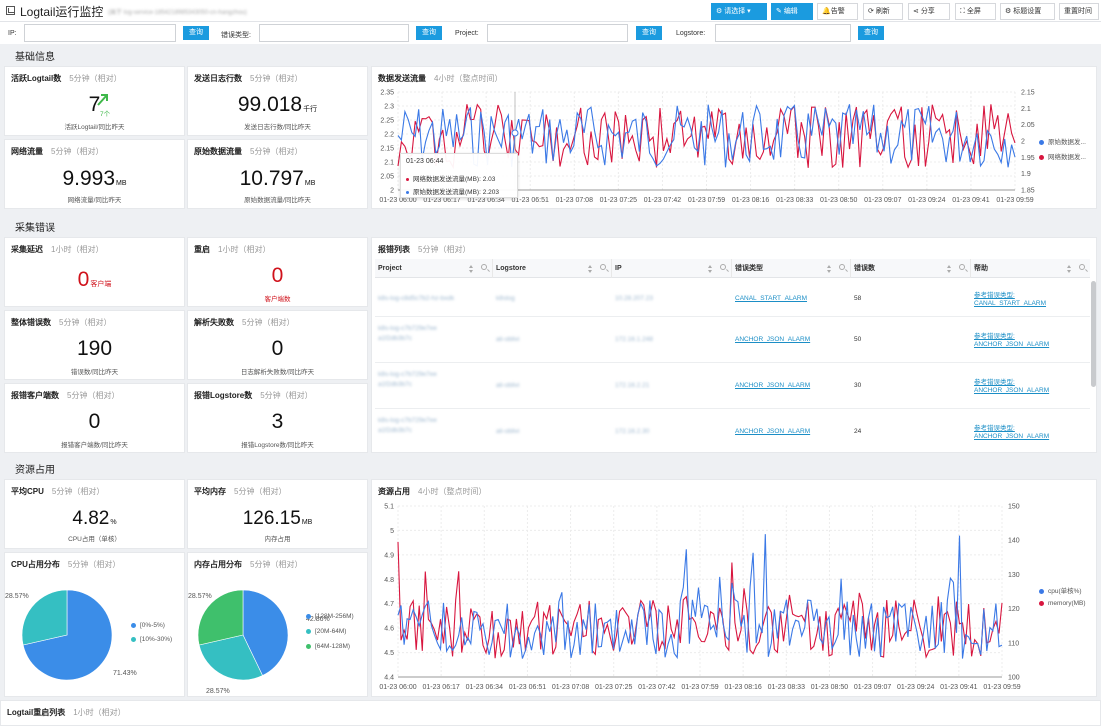 The image size is (1101, 726). What do you see at coordinates (872, 687) in the screenshot?
I see `x-tick-label: 01-23 09:07` at bounding box center [872, 687].